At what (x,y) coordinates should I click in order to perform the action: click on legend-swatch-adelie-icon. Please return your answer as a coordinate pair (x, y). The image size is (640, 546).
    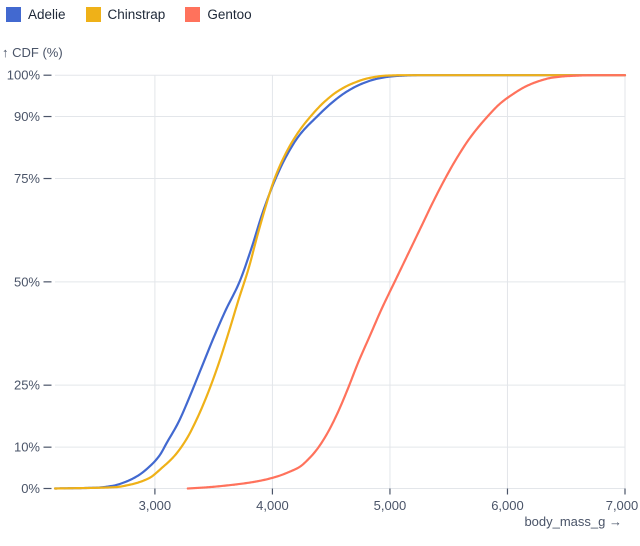
    Looking at the image, I should click on (13, 14).